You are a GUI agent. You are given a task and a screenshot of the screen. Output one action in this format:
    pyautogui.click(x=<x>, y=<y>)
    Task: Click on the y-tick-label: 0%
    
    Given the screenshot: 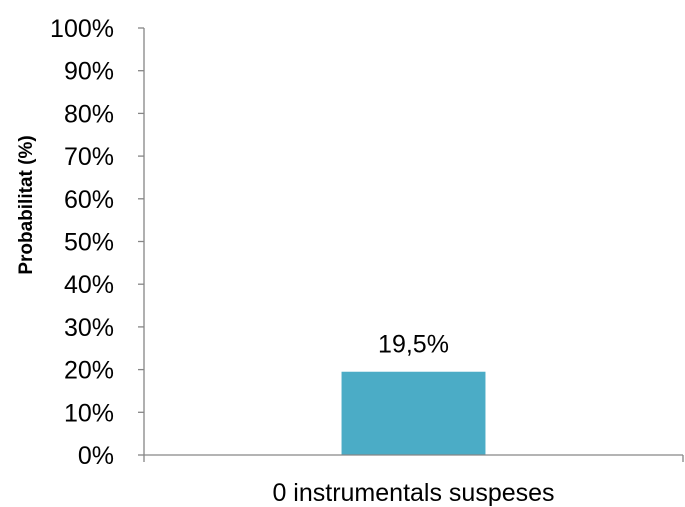 What is the action you would take?
    pyautogui.click(x=96, y=456)
    